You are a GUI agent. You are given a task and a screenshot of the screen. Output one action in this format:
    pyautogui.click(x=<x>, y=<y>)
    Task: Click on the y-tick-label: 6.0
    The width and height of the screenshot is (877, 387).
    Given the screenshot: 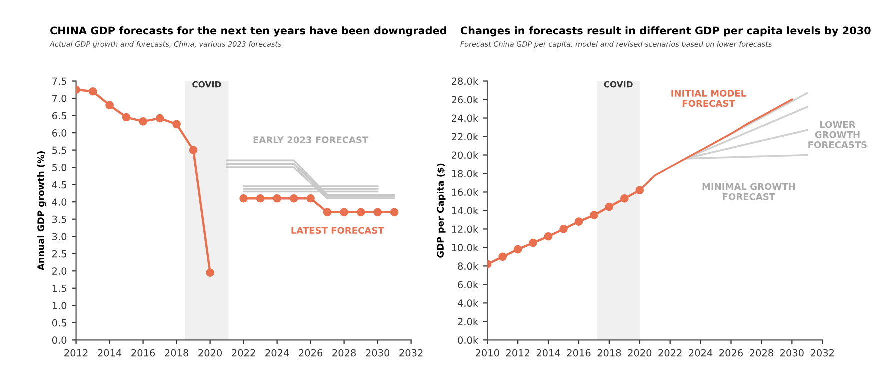 What is the action you would take?
    pyautogui.click(x=59, y=133)
    